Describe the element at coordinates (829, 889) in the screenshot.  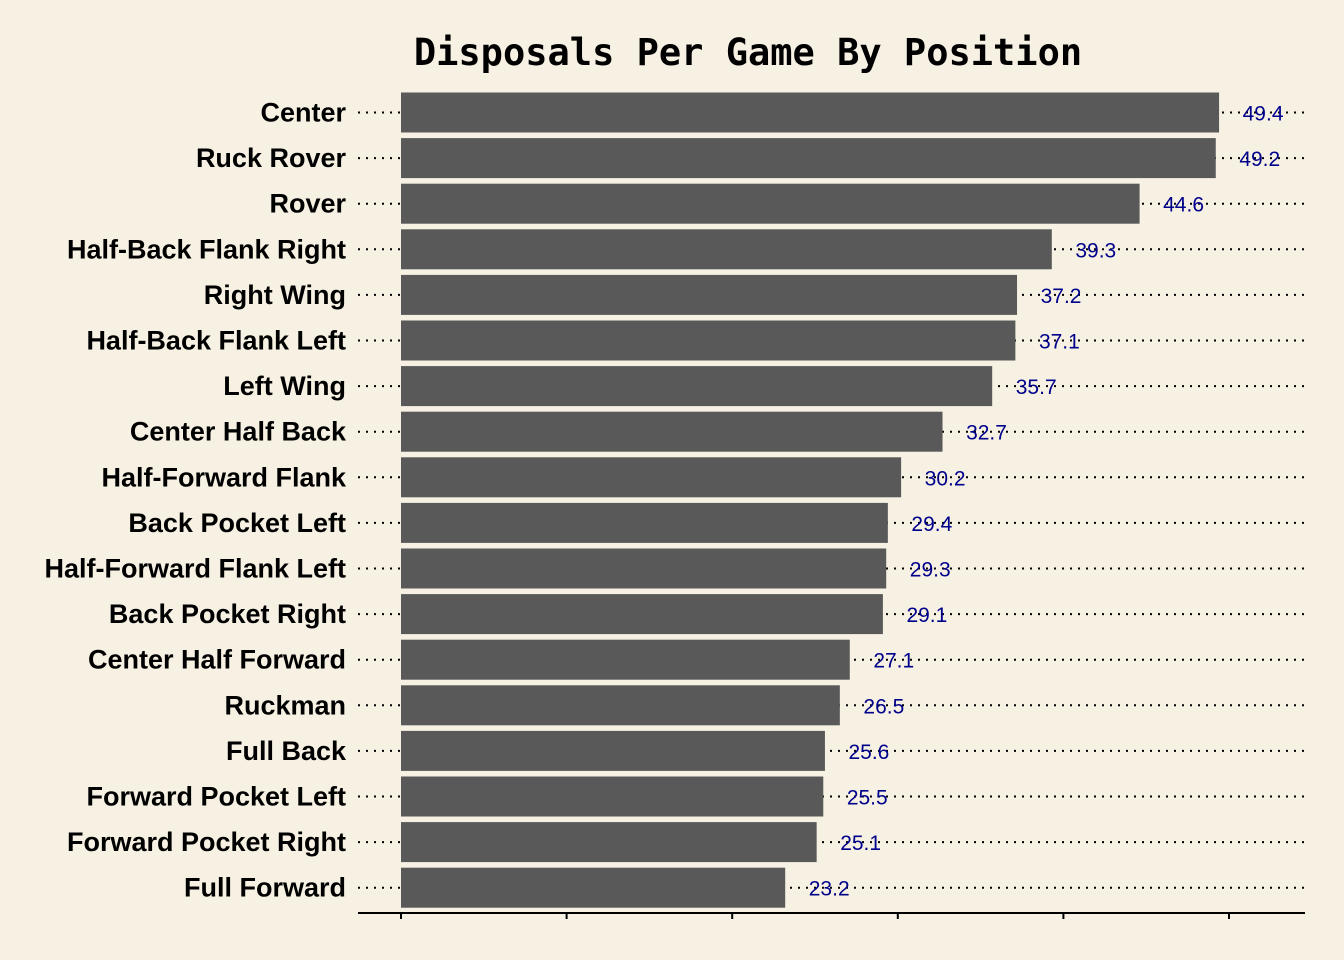
I see `value-label: 23.2` at that location.